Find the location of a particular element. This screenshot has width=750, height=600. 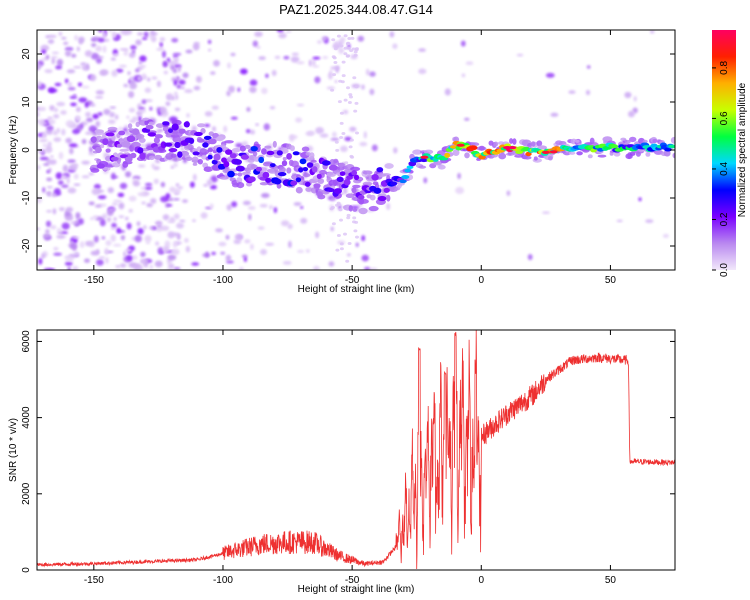

spectrogram-y-tick-label: -10 is located at coordinates (26, 197).